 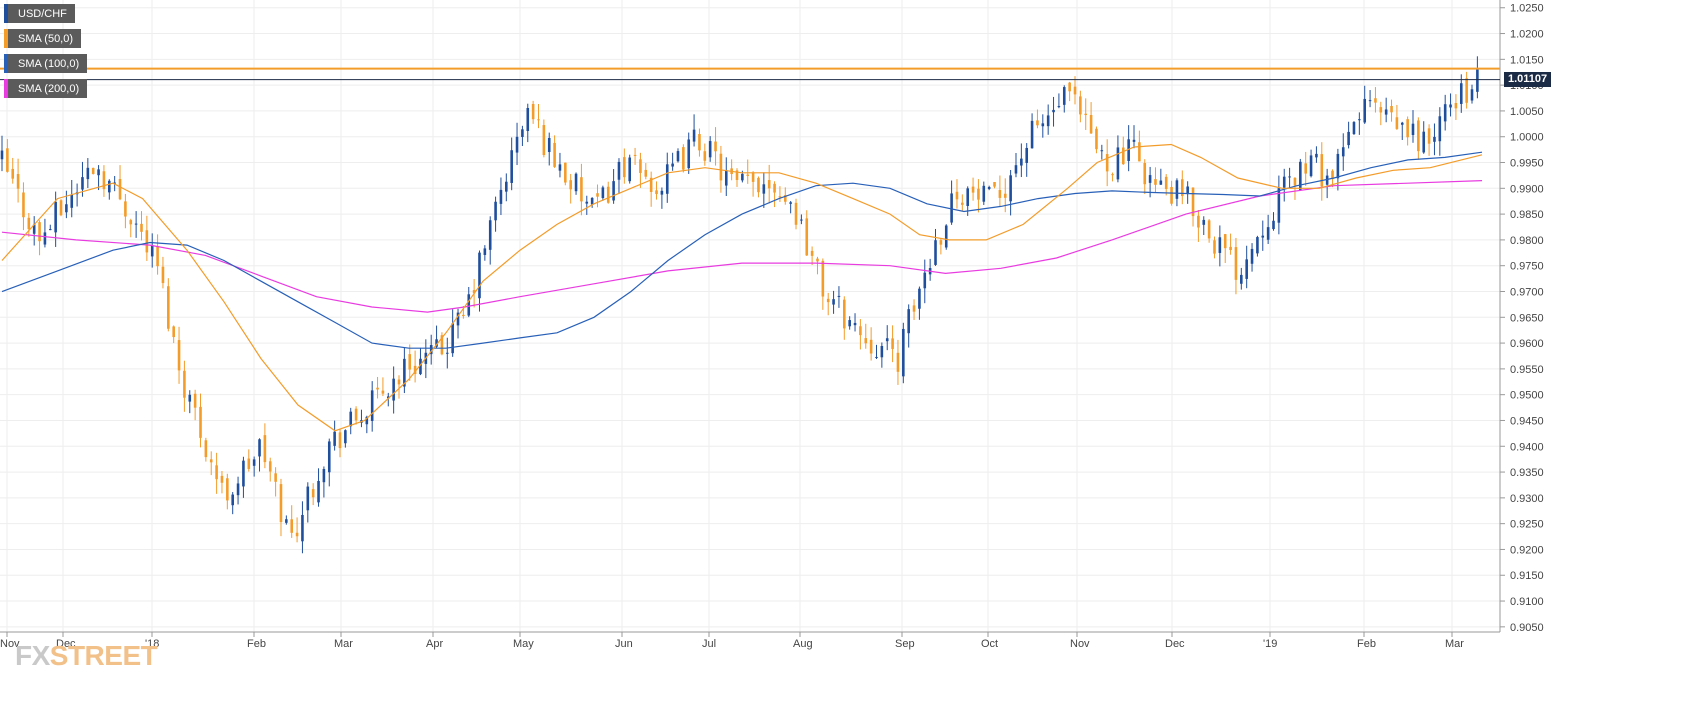 I want to click on y-tick-label: 0.9200, so click(x=1527, y=550).